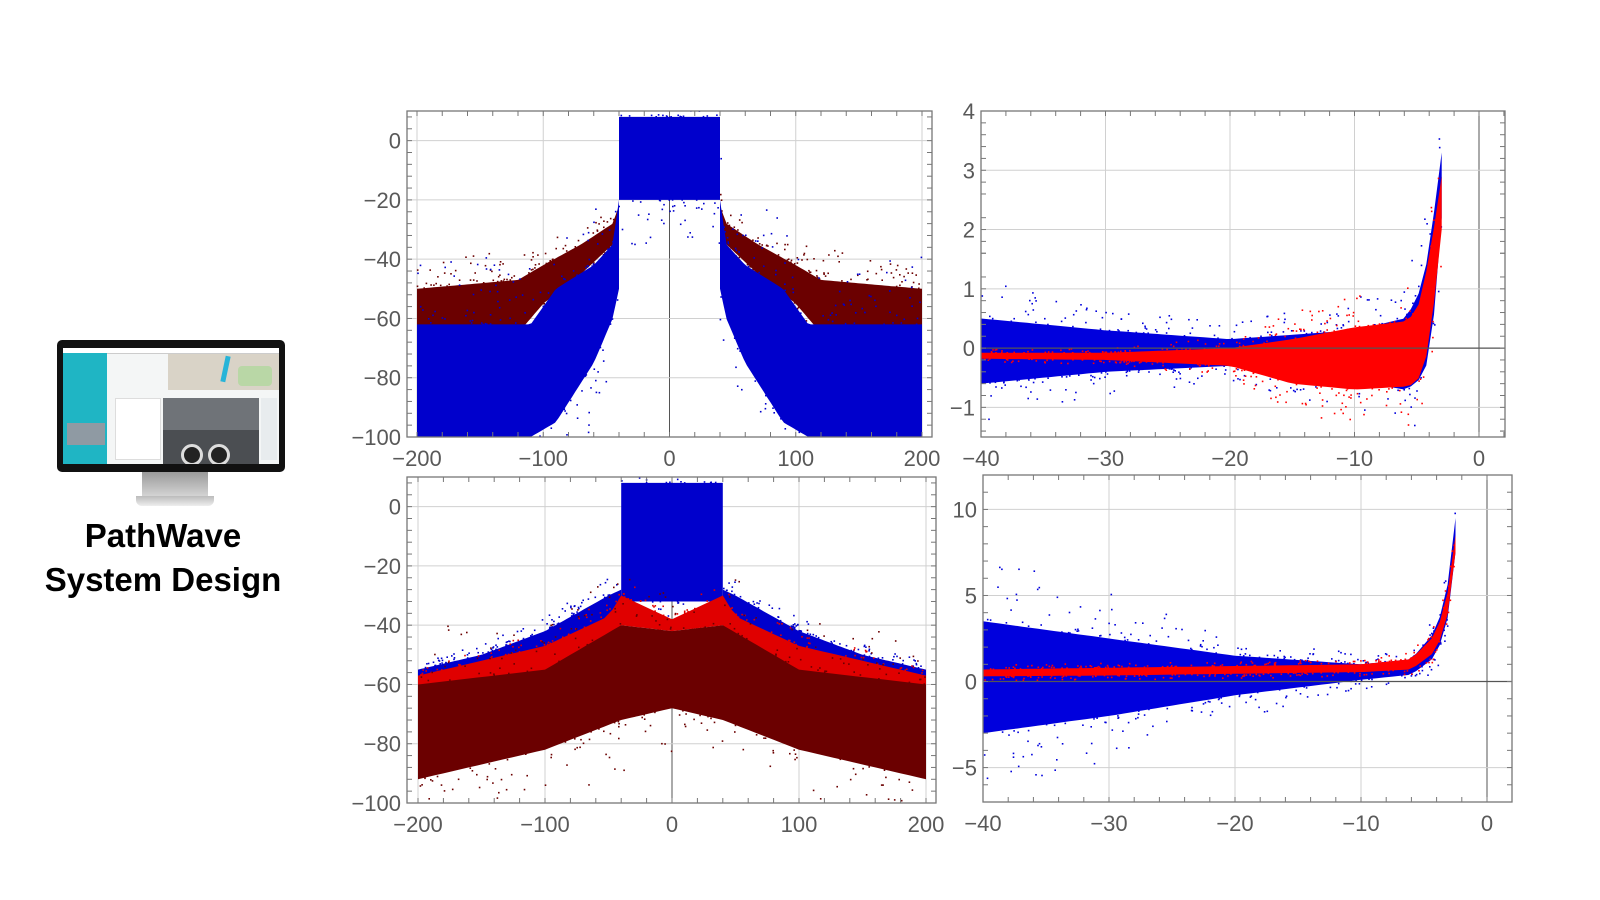 The image size is (1600, 900). What do you see at coordinates (1354, 458) in the screenshot?
I see `x-tick-label: −10` at bounding box center [1354, 458].